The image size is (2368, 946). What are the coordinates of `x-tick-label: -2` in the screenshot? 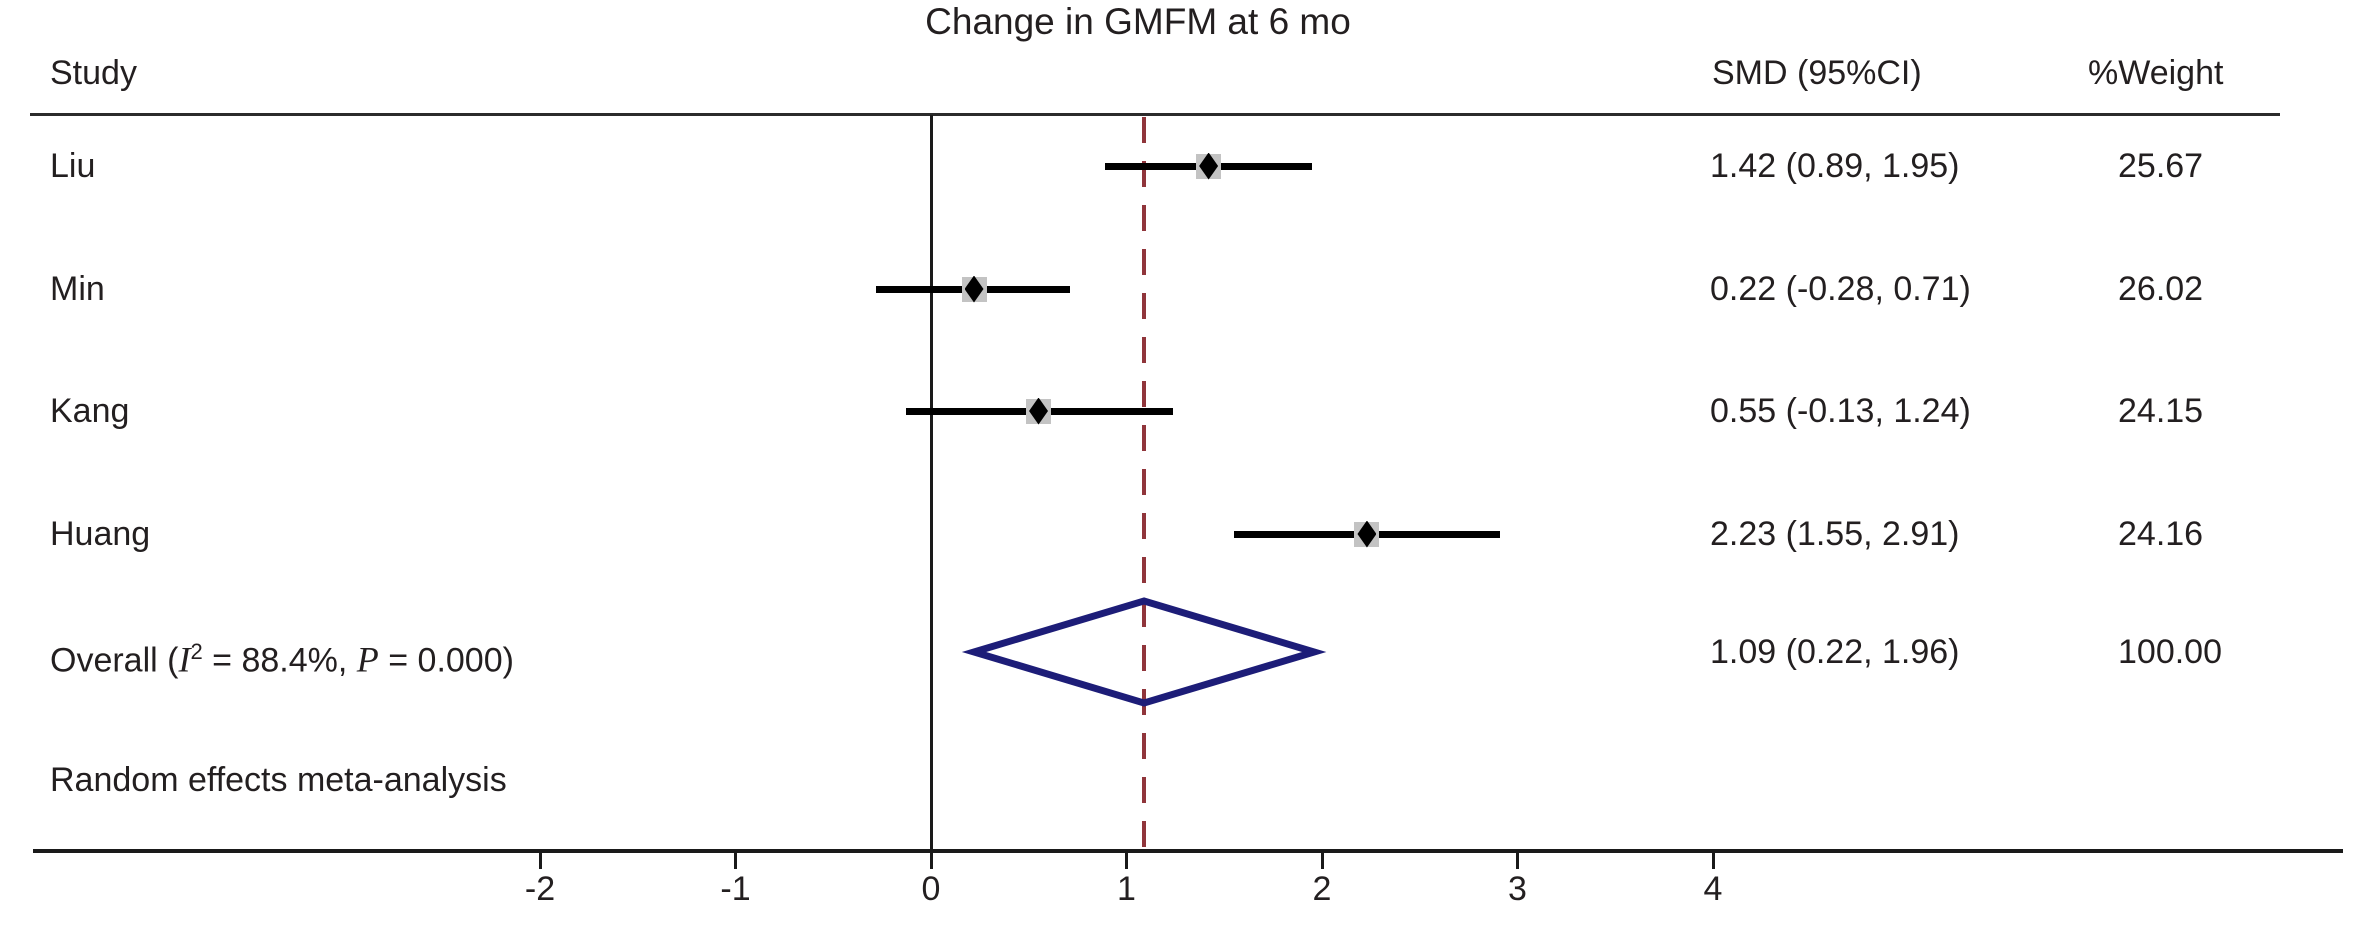 It's located at (540, 889).